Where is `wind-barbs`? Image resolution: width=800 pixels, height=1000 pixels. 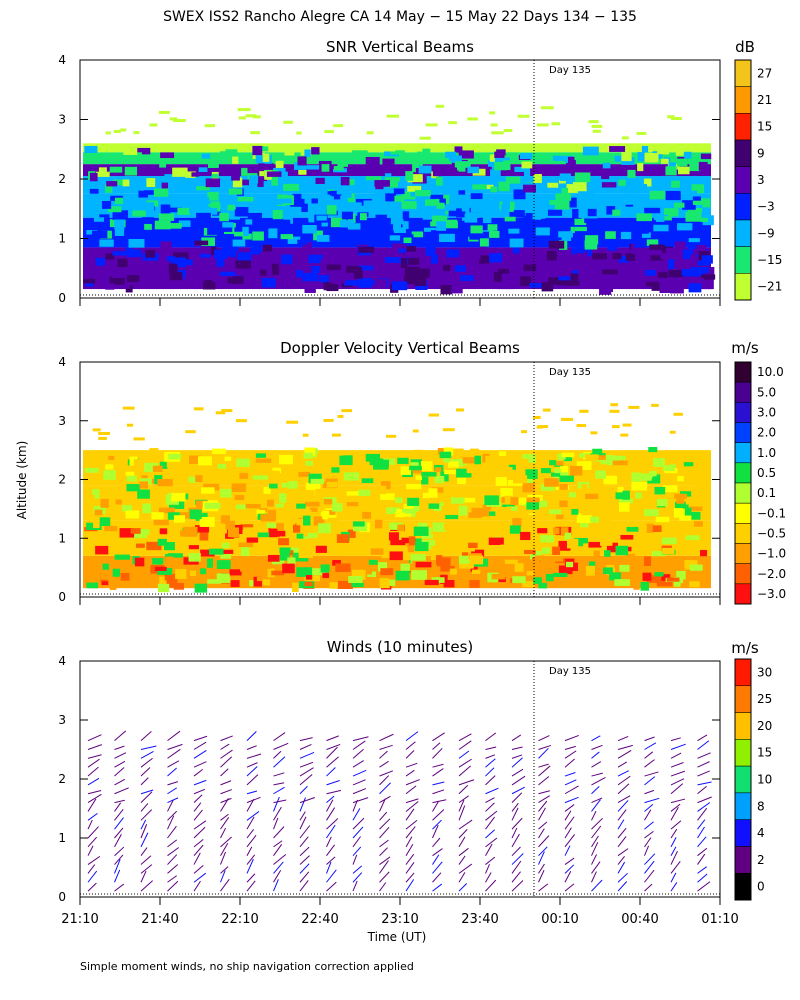
wind-barbs is located at coordinates (399, 811).